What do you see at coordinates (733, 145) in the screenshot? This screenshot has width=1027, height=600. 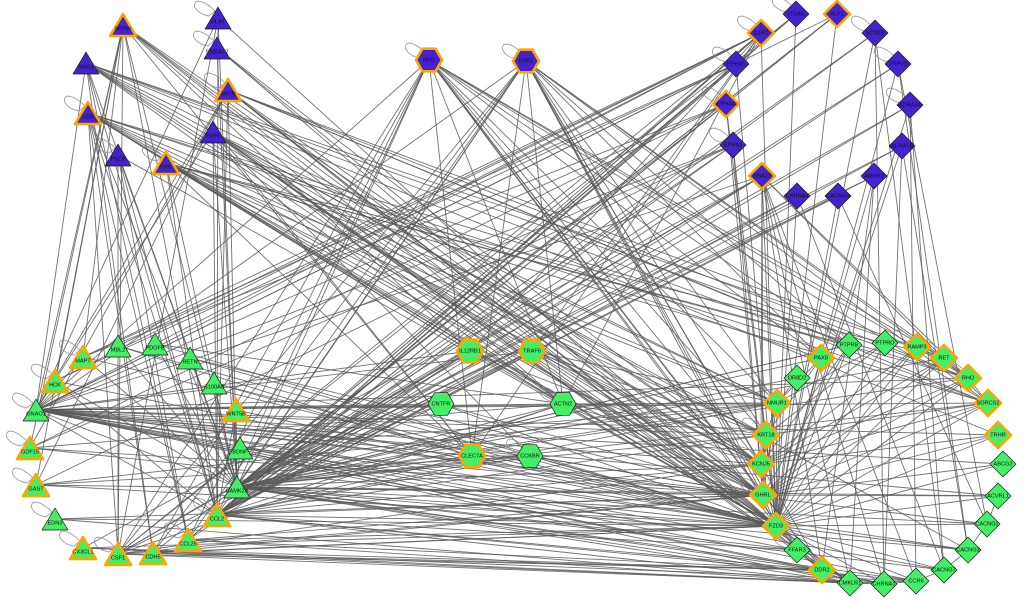 I see `graph-node-epha3` at bounding box center [733, 145].